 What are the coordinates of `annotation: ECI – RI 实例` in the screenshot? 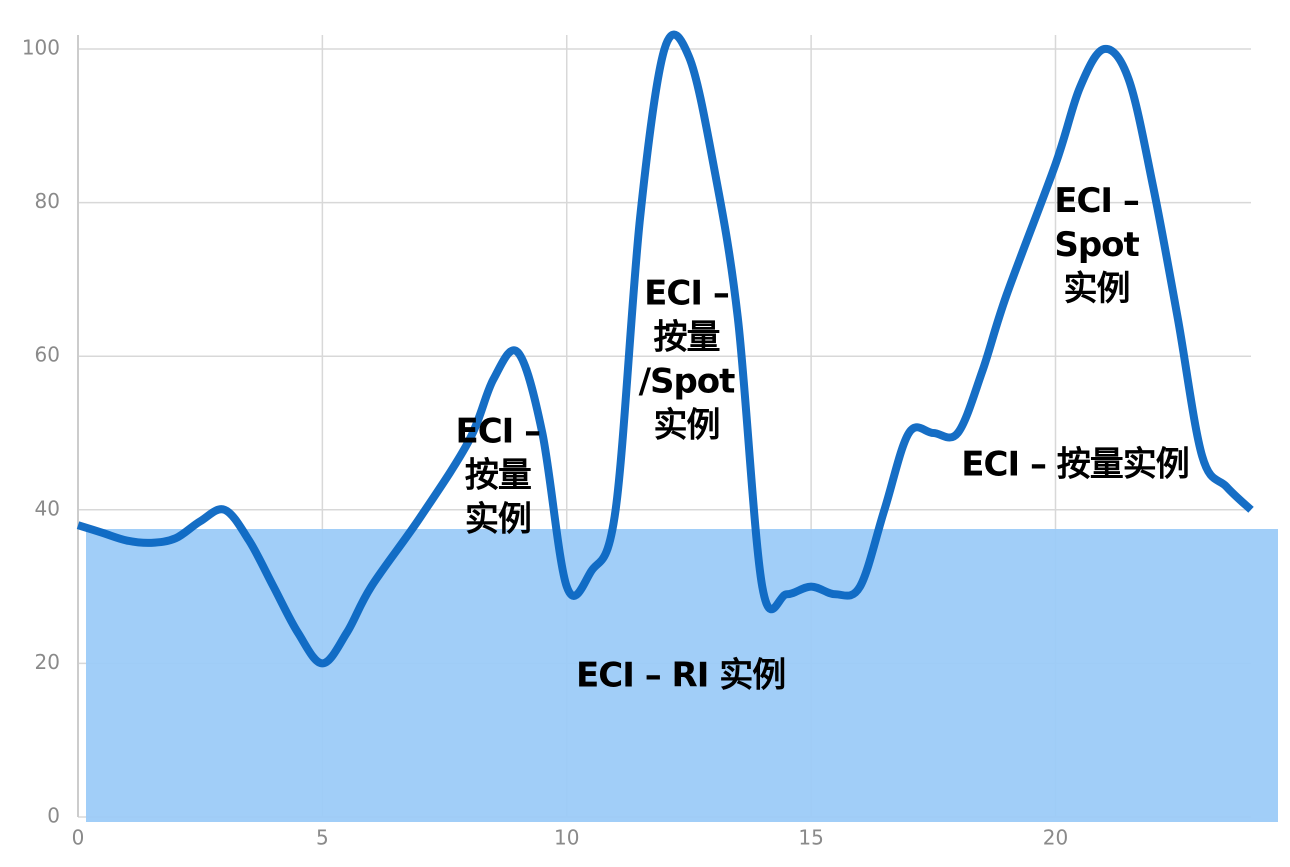 It's located at (680, 676).